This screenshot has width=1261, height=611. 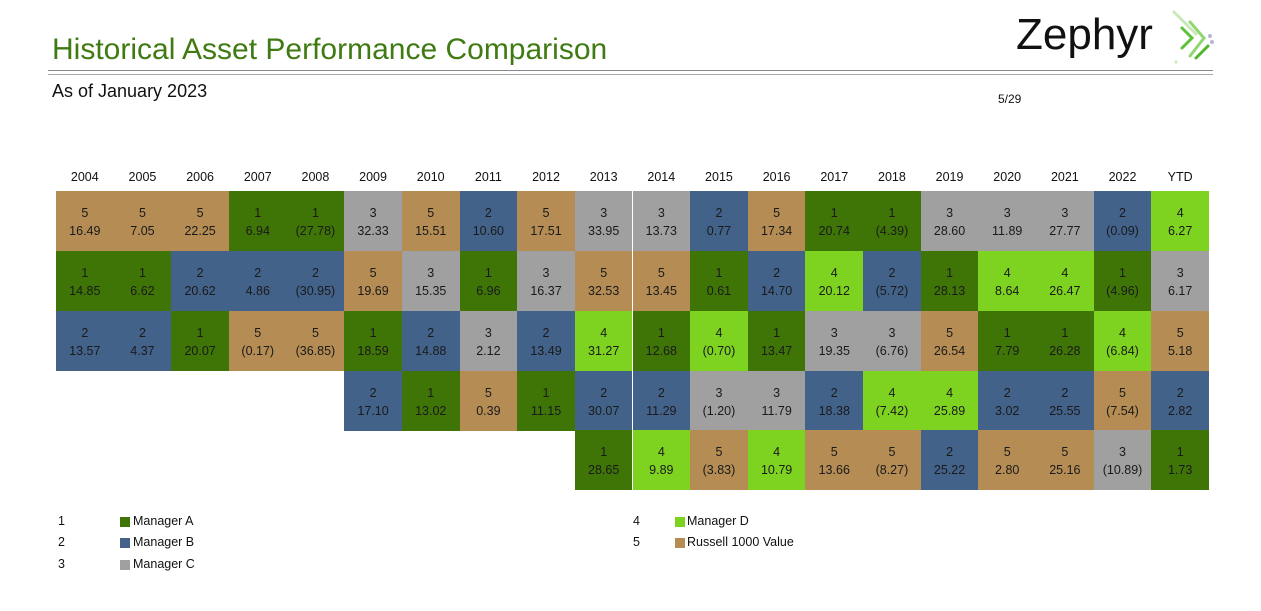 What do you see at coordinates (257, 281) in the screenshot?
I see `performance-cell: 2 4.86` at bounding box center [257, 281].